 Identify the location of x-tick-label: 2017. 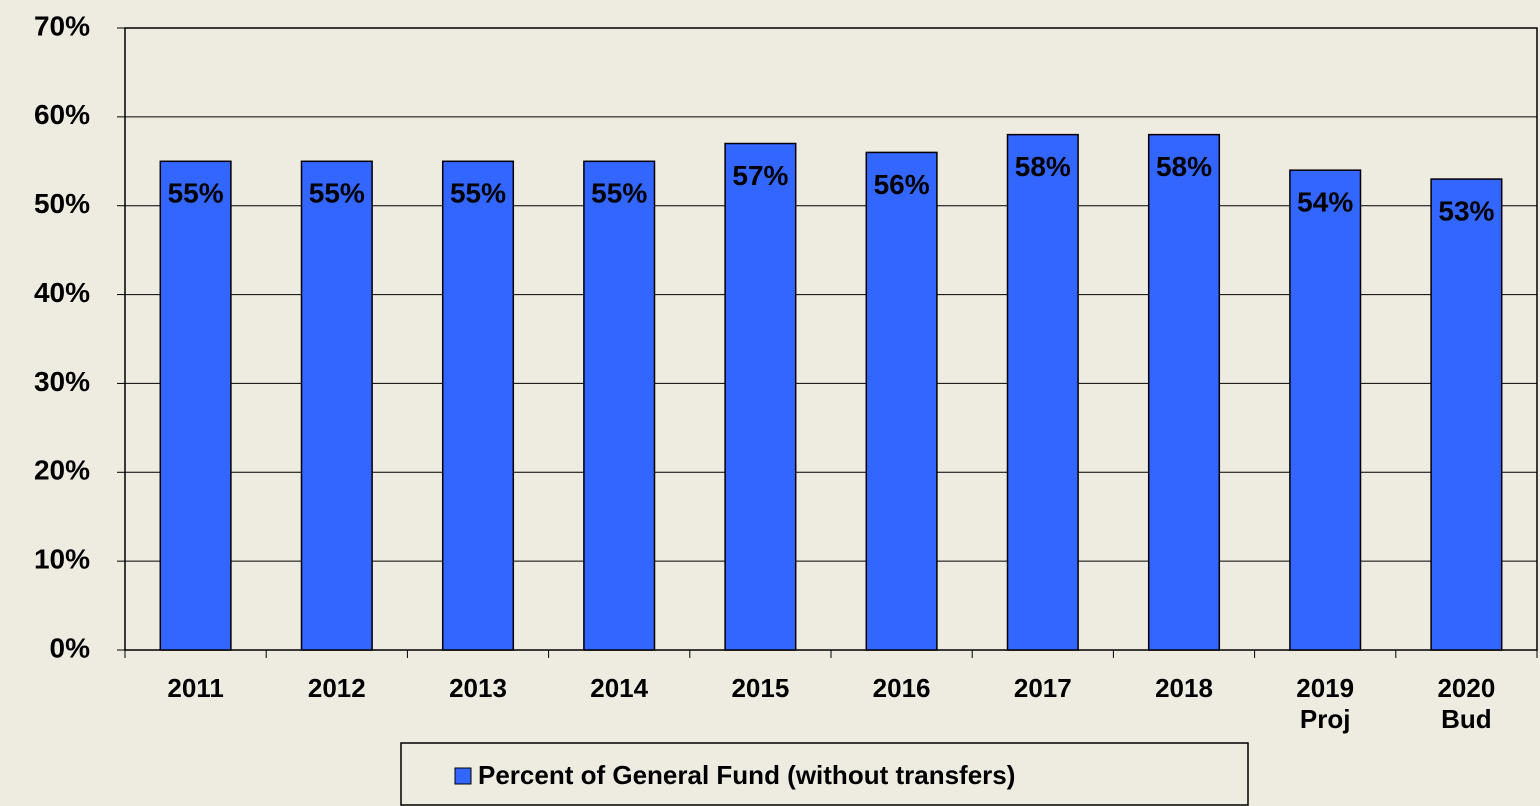
(1043, 688).